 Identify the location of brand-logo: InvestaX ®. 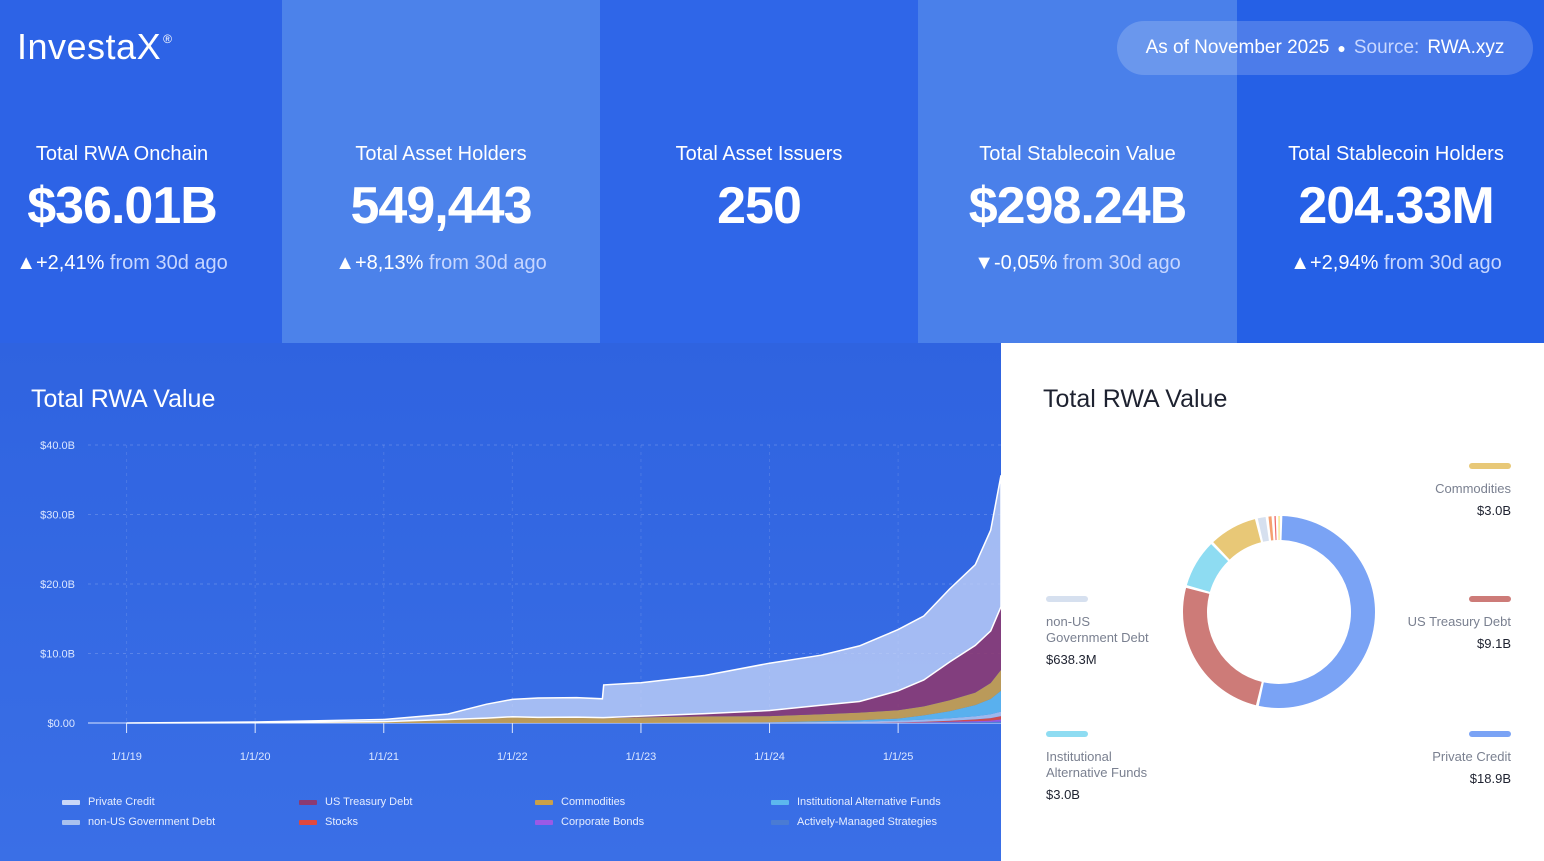
(94, 47).